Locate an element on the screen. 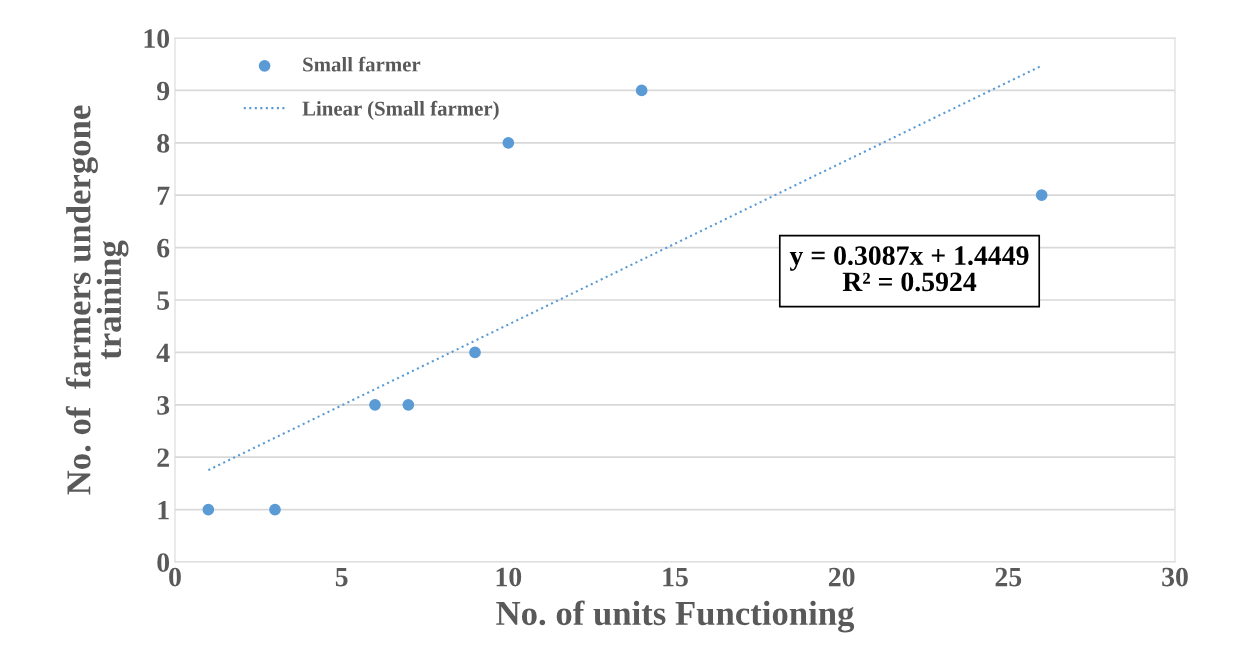 The width and height of the screenshot is (1235, 655). y-tick-label: 9 is located at coordinates (163, 91).